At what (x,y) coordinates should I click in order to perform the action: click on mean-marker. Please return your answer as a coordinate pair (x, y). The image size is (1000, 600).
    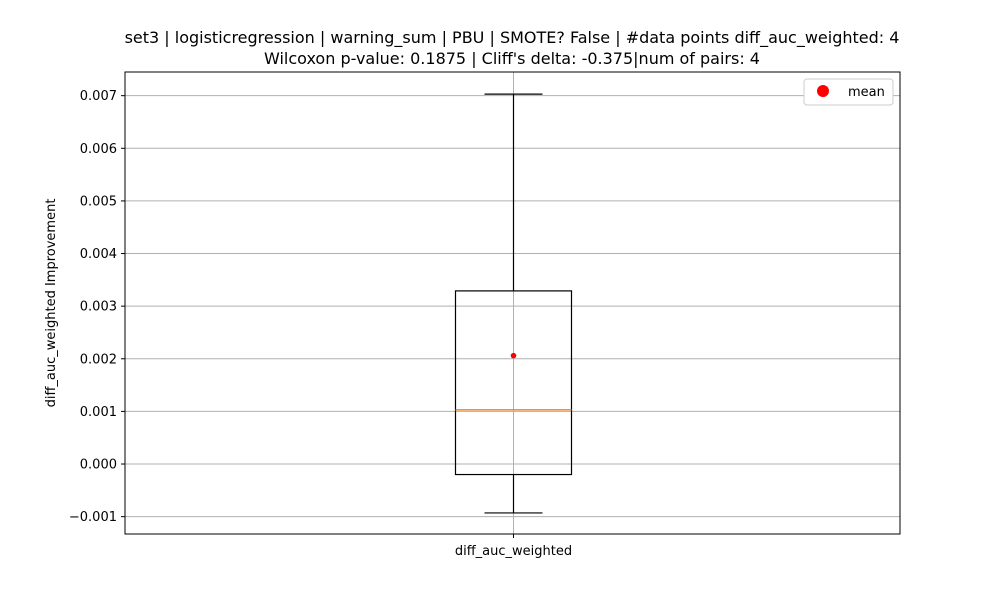
    Looking at the image, I should click on (513, 355).